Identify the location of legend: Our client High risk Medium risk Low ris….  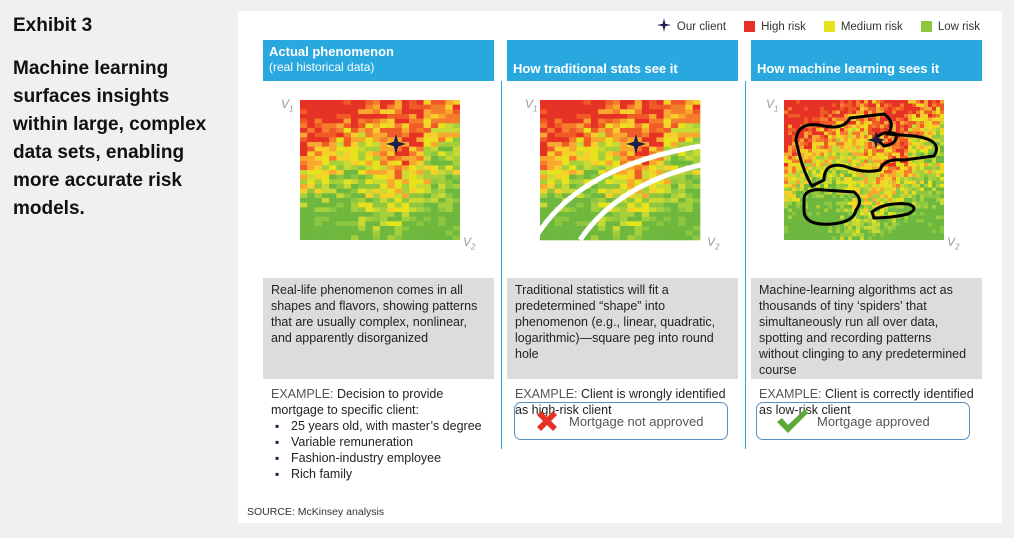
(818, 26).